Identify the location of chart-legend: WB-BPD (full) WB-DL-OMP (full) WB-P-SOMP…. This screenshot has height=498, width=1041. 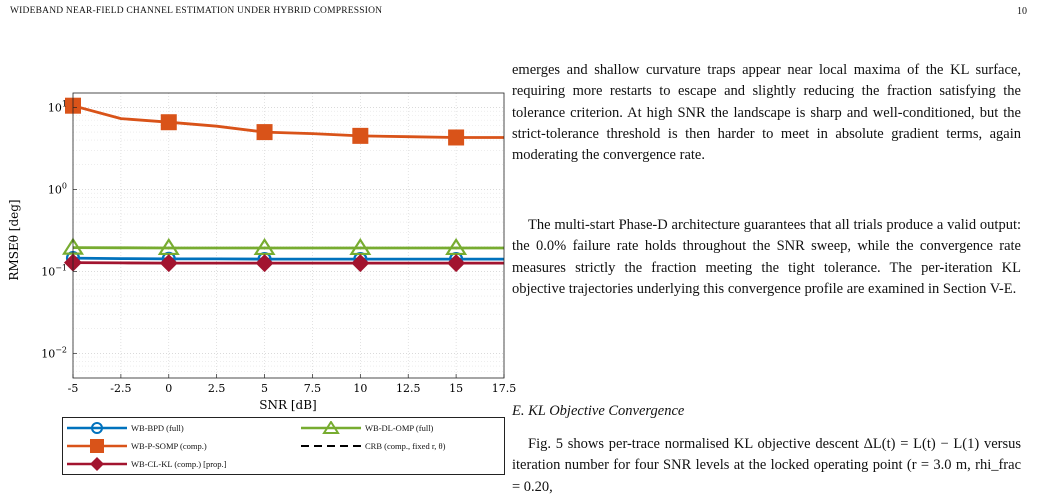
(283, 446).